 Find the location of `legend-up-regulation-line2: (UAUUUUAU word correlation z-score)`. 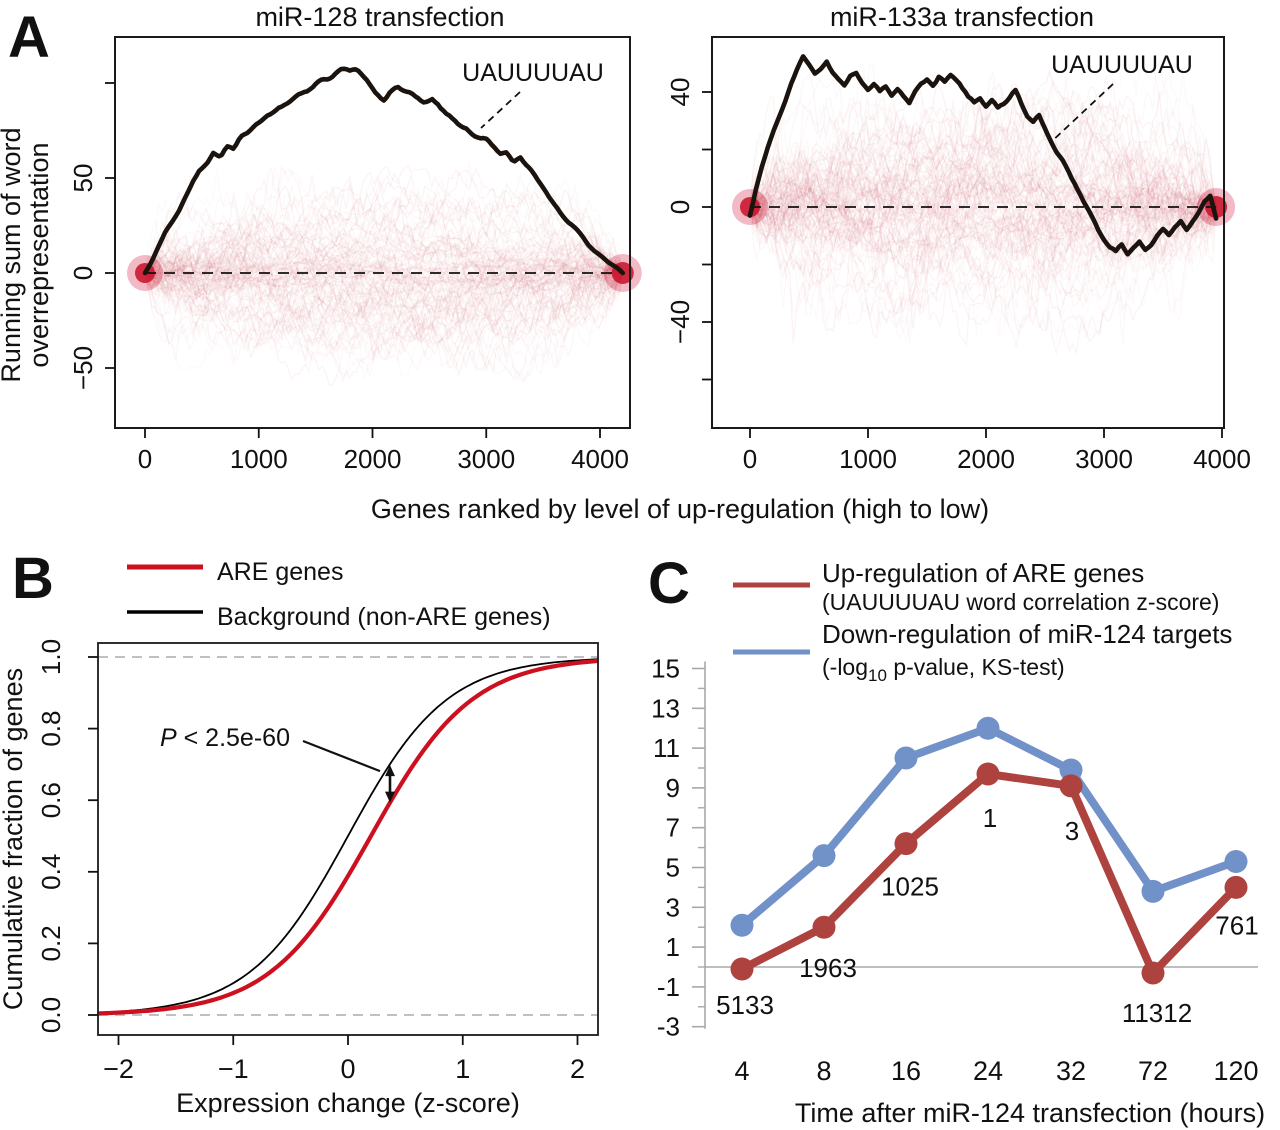

legend-up-regulation-line2: (UAUUUUAU word correlation z-score) is located at coordinates (1020, 602).